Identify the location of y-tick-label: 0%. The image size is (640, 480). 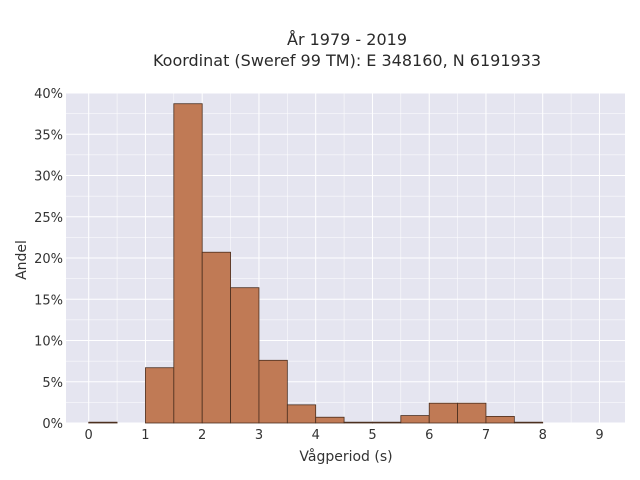
(52, 424).